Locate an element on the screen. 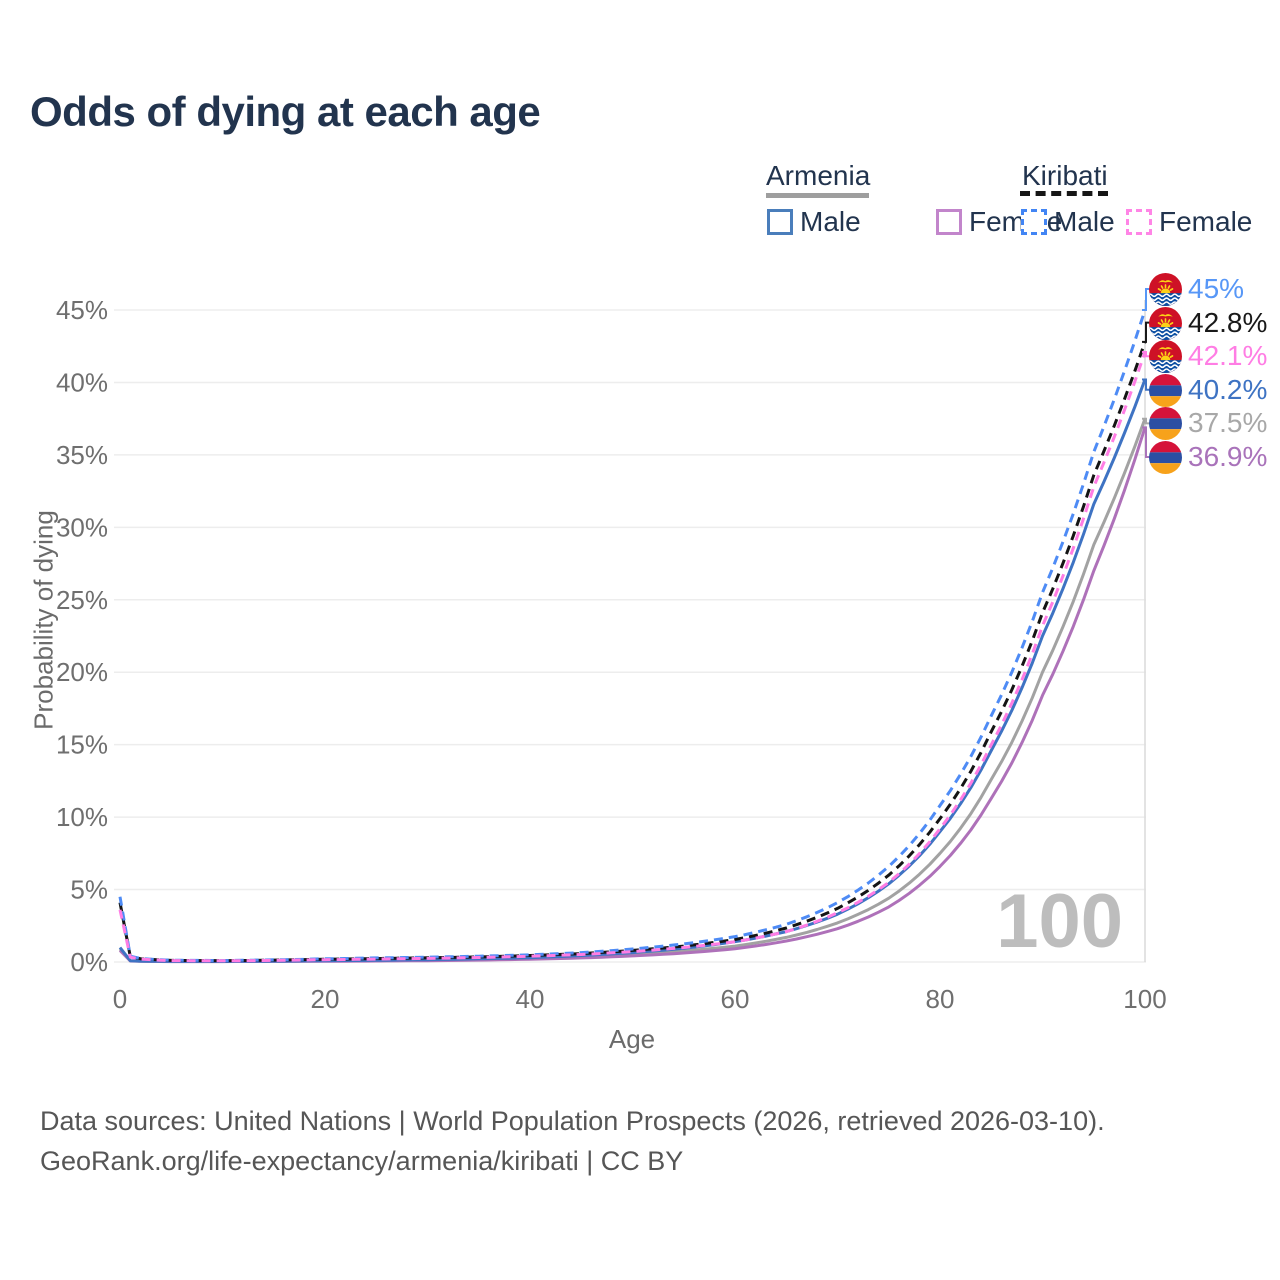 The width and height of the screenshot is (1280, 1280). y-tick-label: 40% is located at coordinates (82, 382).